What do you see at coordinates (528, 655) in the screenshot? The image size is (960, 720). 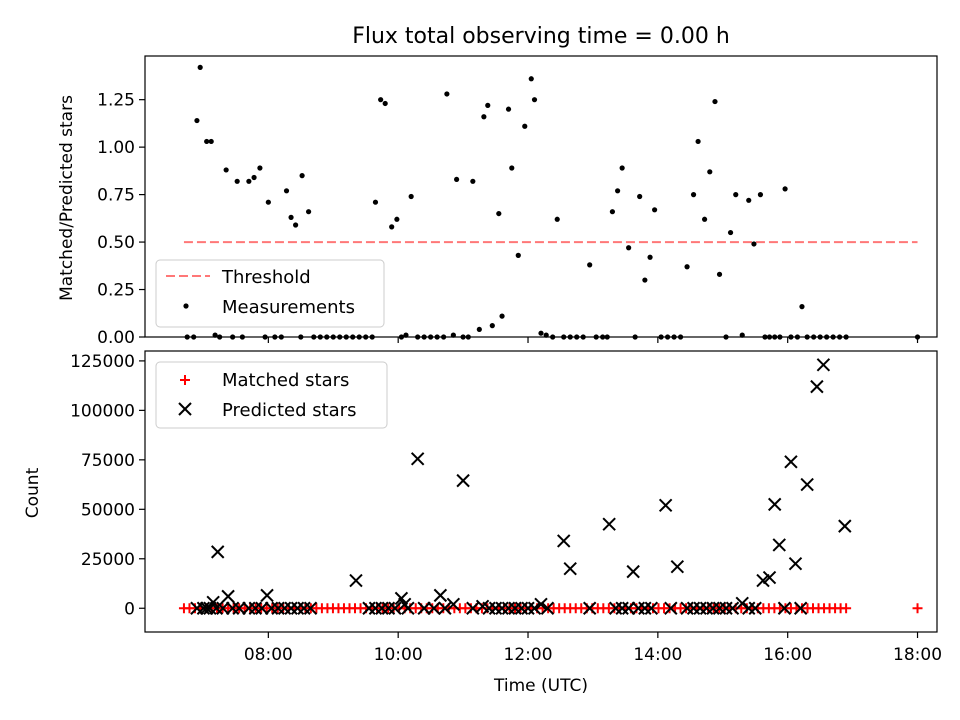 I see `bottom-x-tick-label: 12:00` at bounding box center [528, 655].